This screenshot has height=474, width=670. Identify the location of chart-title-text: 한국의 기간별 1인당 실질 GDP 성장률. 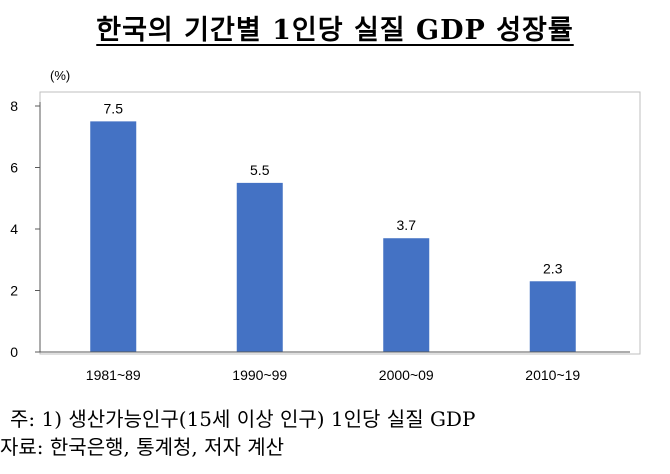
(335, 30).